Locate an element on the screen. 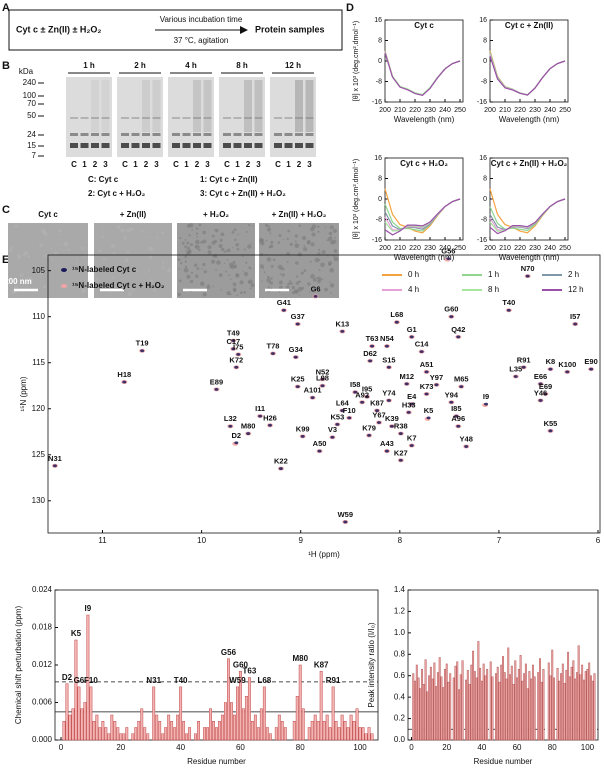  x-tick-label: 200 is located at coordinates (490, 110).